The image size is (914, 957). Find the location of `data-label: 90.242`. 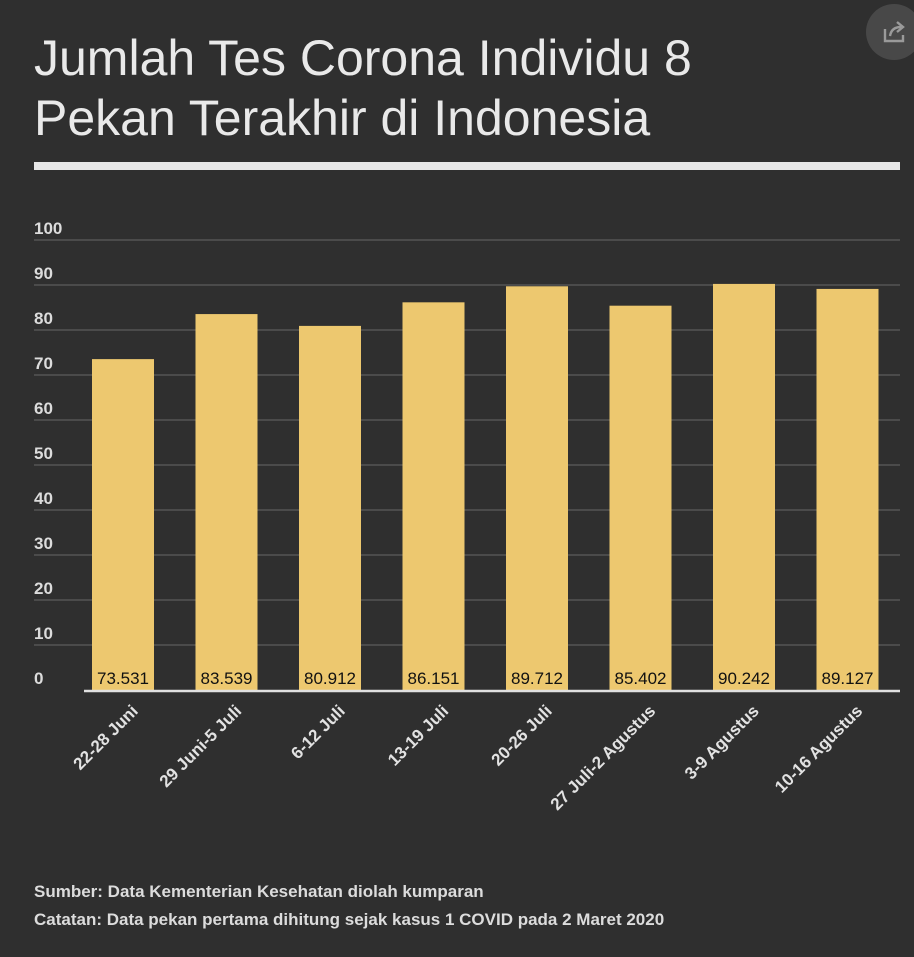

data-label: 90.242 is located at coordinates (744, 678).